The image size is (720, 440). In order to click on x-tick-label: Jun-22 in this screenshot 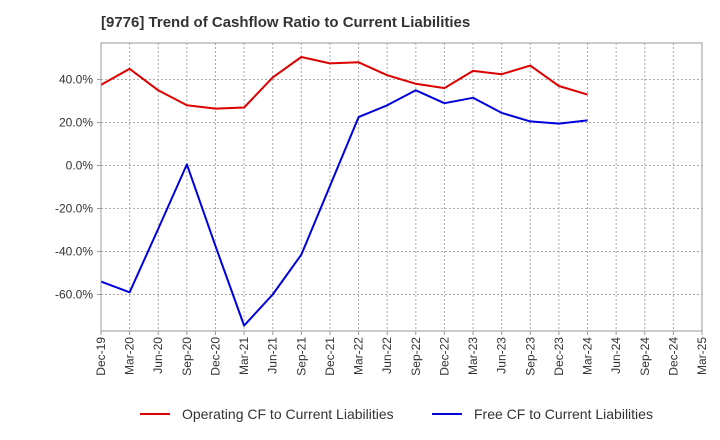, I will do `click(387, 355)`.